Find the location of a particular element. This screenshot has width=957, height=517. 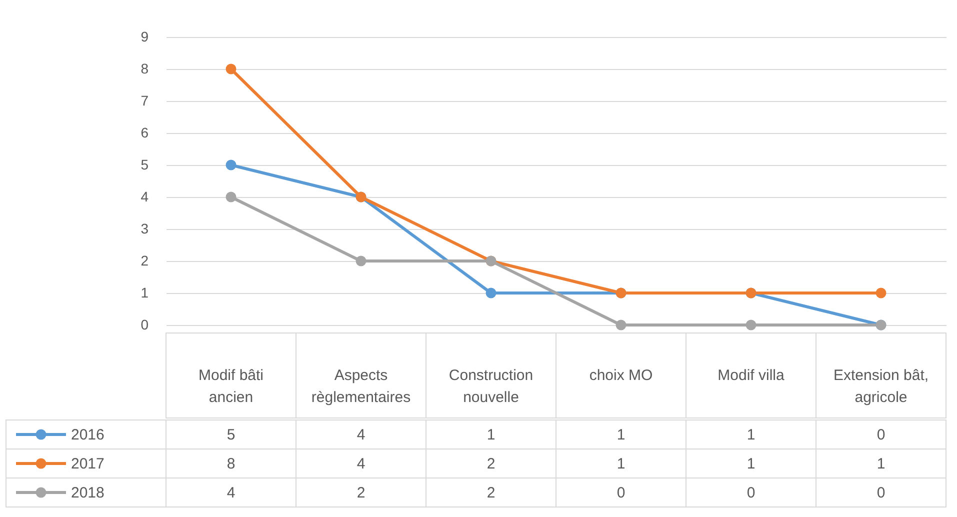

y-tick-label: 3 is located at coordinates (144, 228).